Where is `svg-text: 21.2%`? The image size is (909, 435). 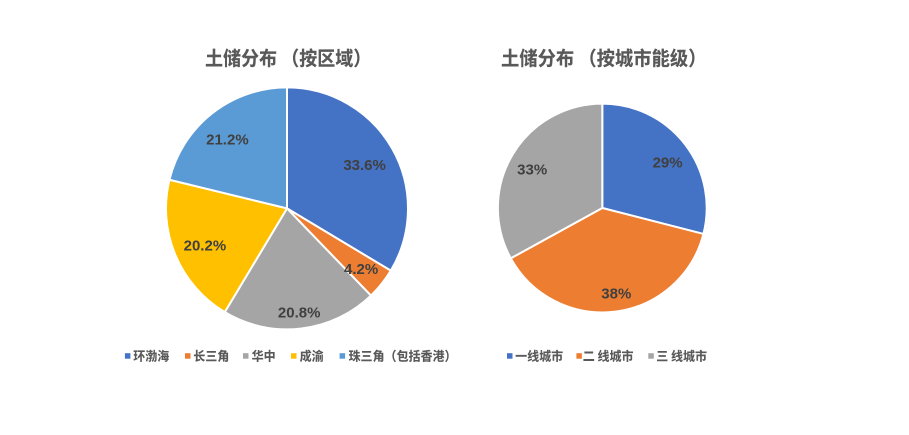 svg-text: 21.2% is located at coordinates (227, 139).